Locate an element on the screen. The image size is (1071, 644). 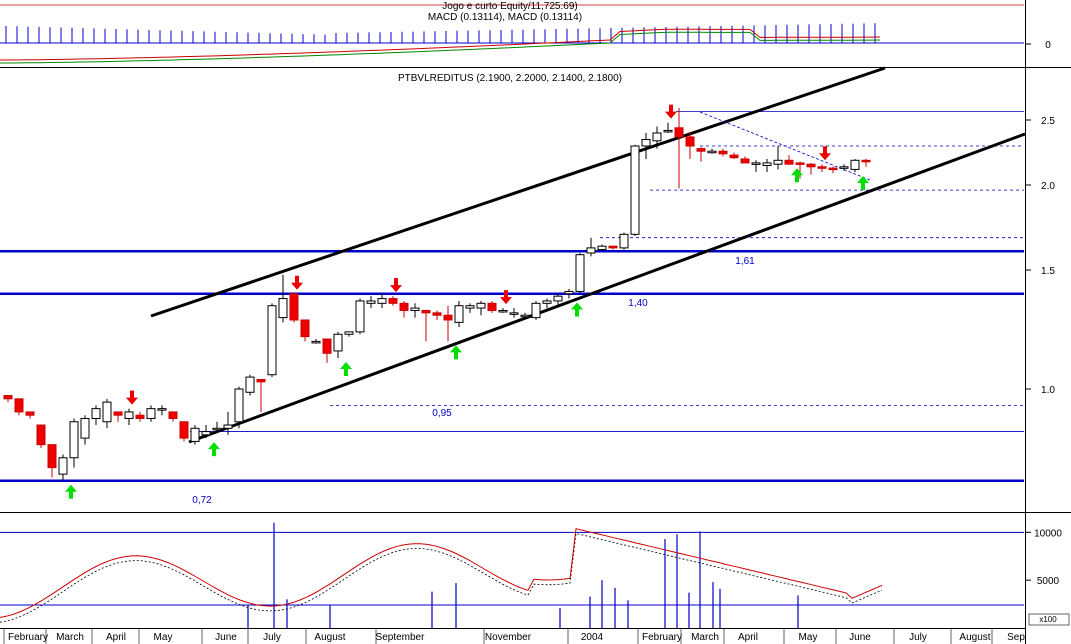
volume-unit-label: x100 is located at coordinates (1048, 619).